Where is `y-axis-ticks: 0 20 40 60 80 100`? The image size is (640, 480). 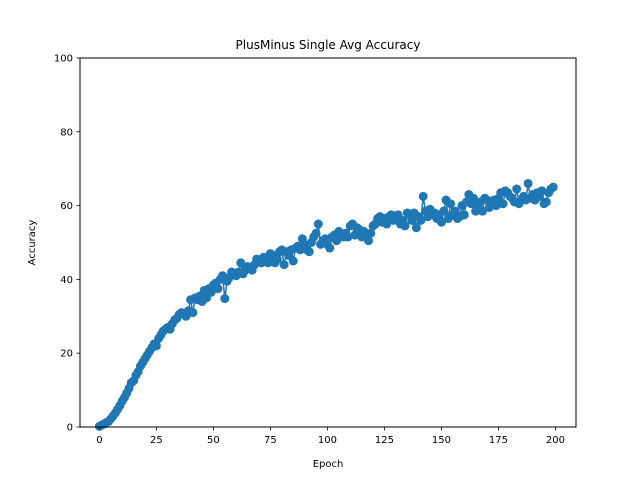 y-axis-ticks: 0 20 40 60 80 100 is located at coordinates (67, 244).